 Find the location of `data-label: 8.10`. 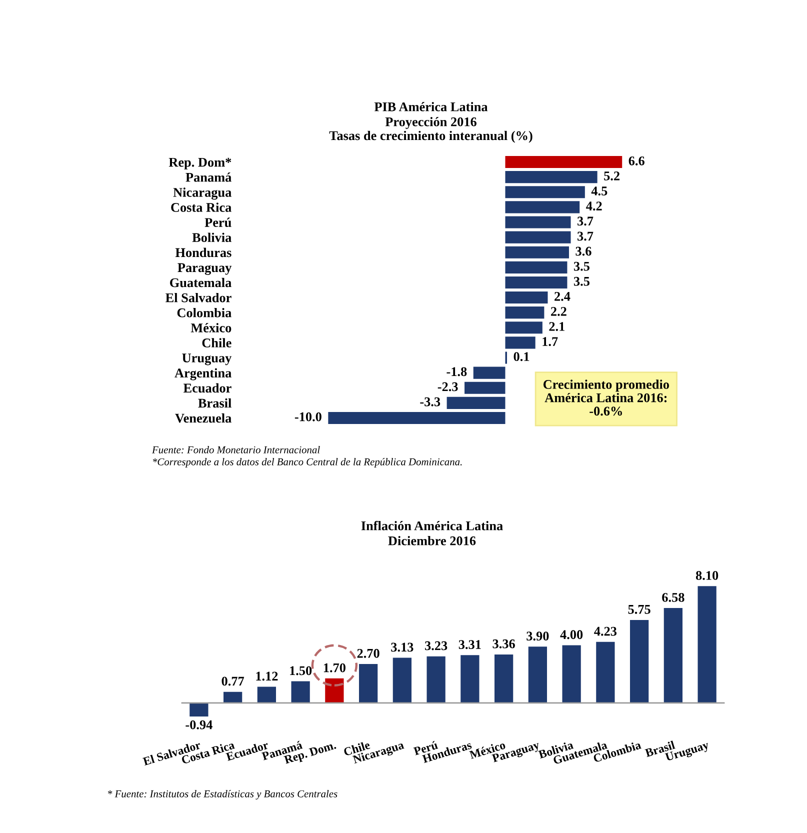

data-label: 8.10 is located at coordinates (707, 575).